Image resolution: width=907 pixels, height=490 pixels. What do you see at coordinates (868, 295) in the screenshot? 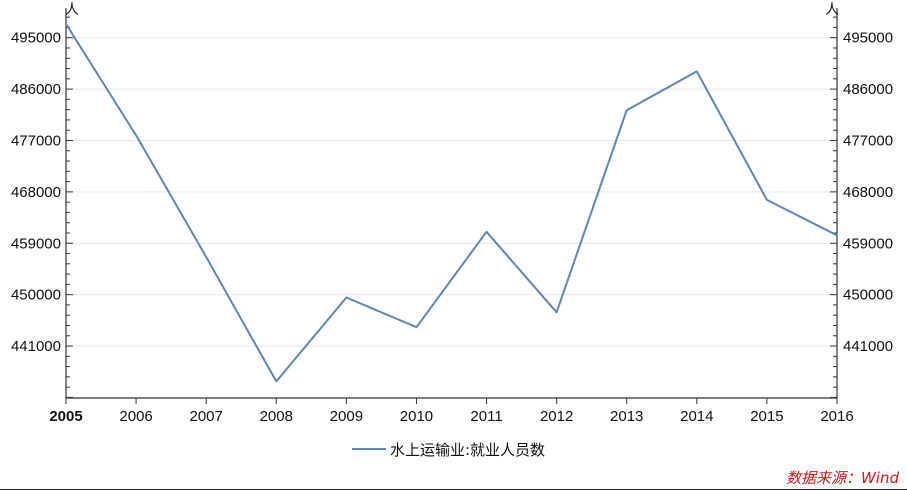
I see `y-tick-label-right: 450000` at bounding box center [868, 295].